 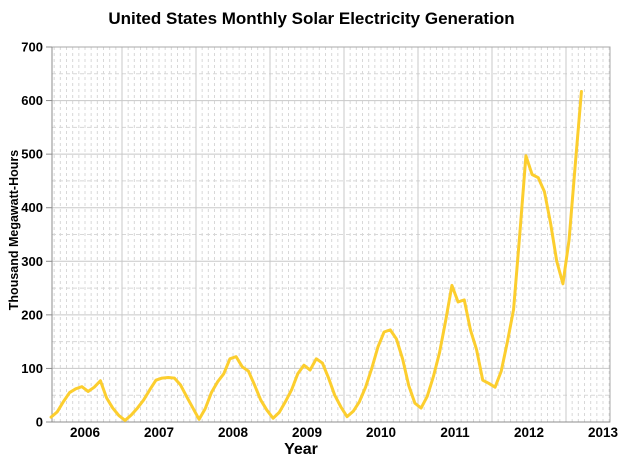 I want to click on x-axis-title: Year, so click(x=301, y=449).